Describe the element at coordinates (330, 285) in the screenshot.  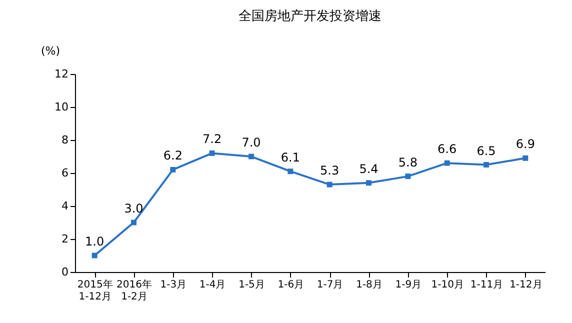
I see `x-tick-label: 1-7月` at that location.